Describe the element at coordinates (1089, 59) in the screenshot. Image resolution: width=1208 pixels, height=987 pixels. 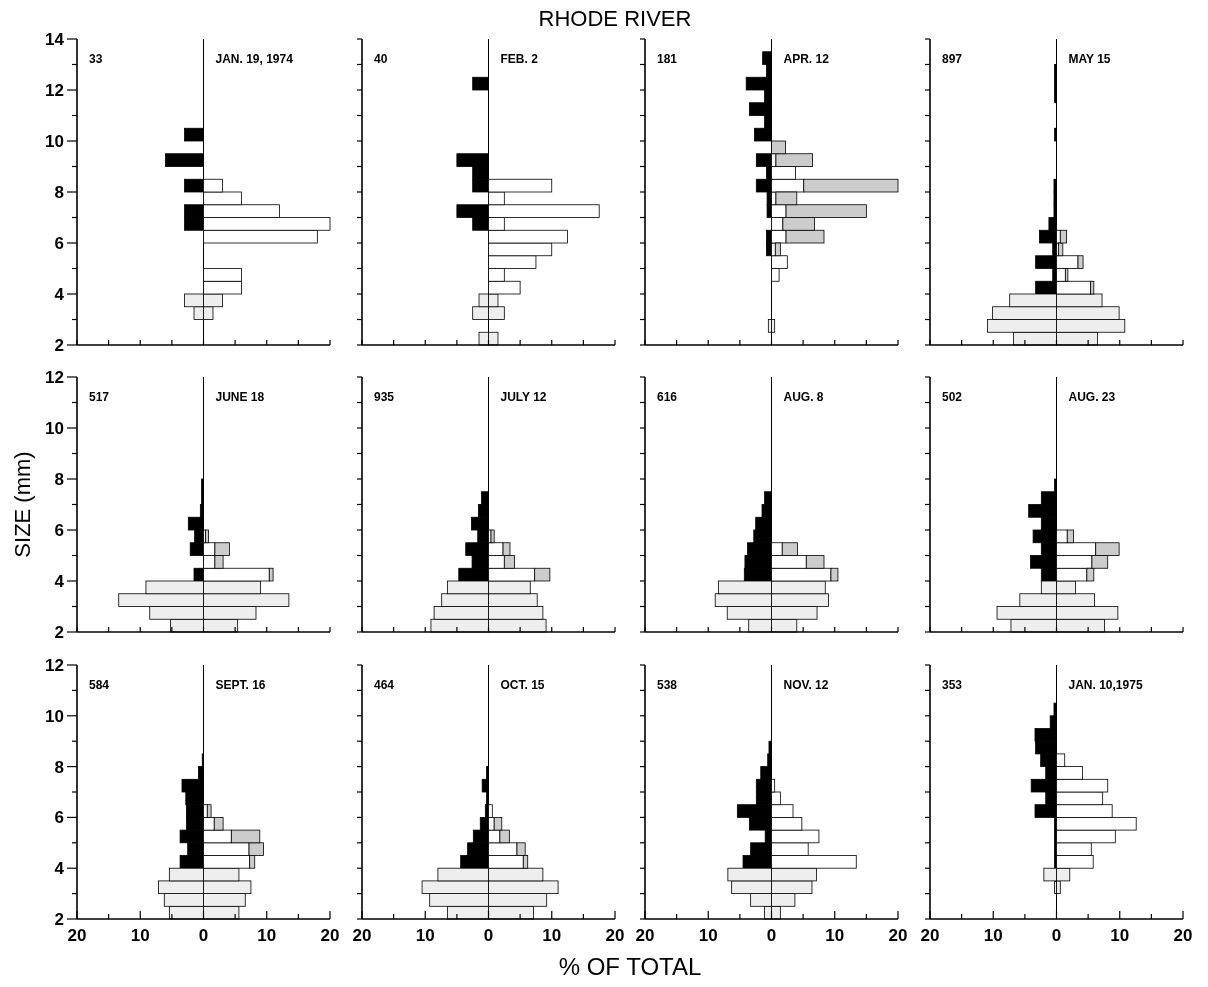
I see `annotation: MAY 15` at that location.